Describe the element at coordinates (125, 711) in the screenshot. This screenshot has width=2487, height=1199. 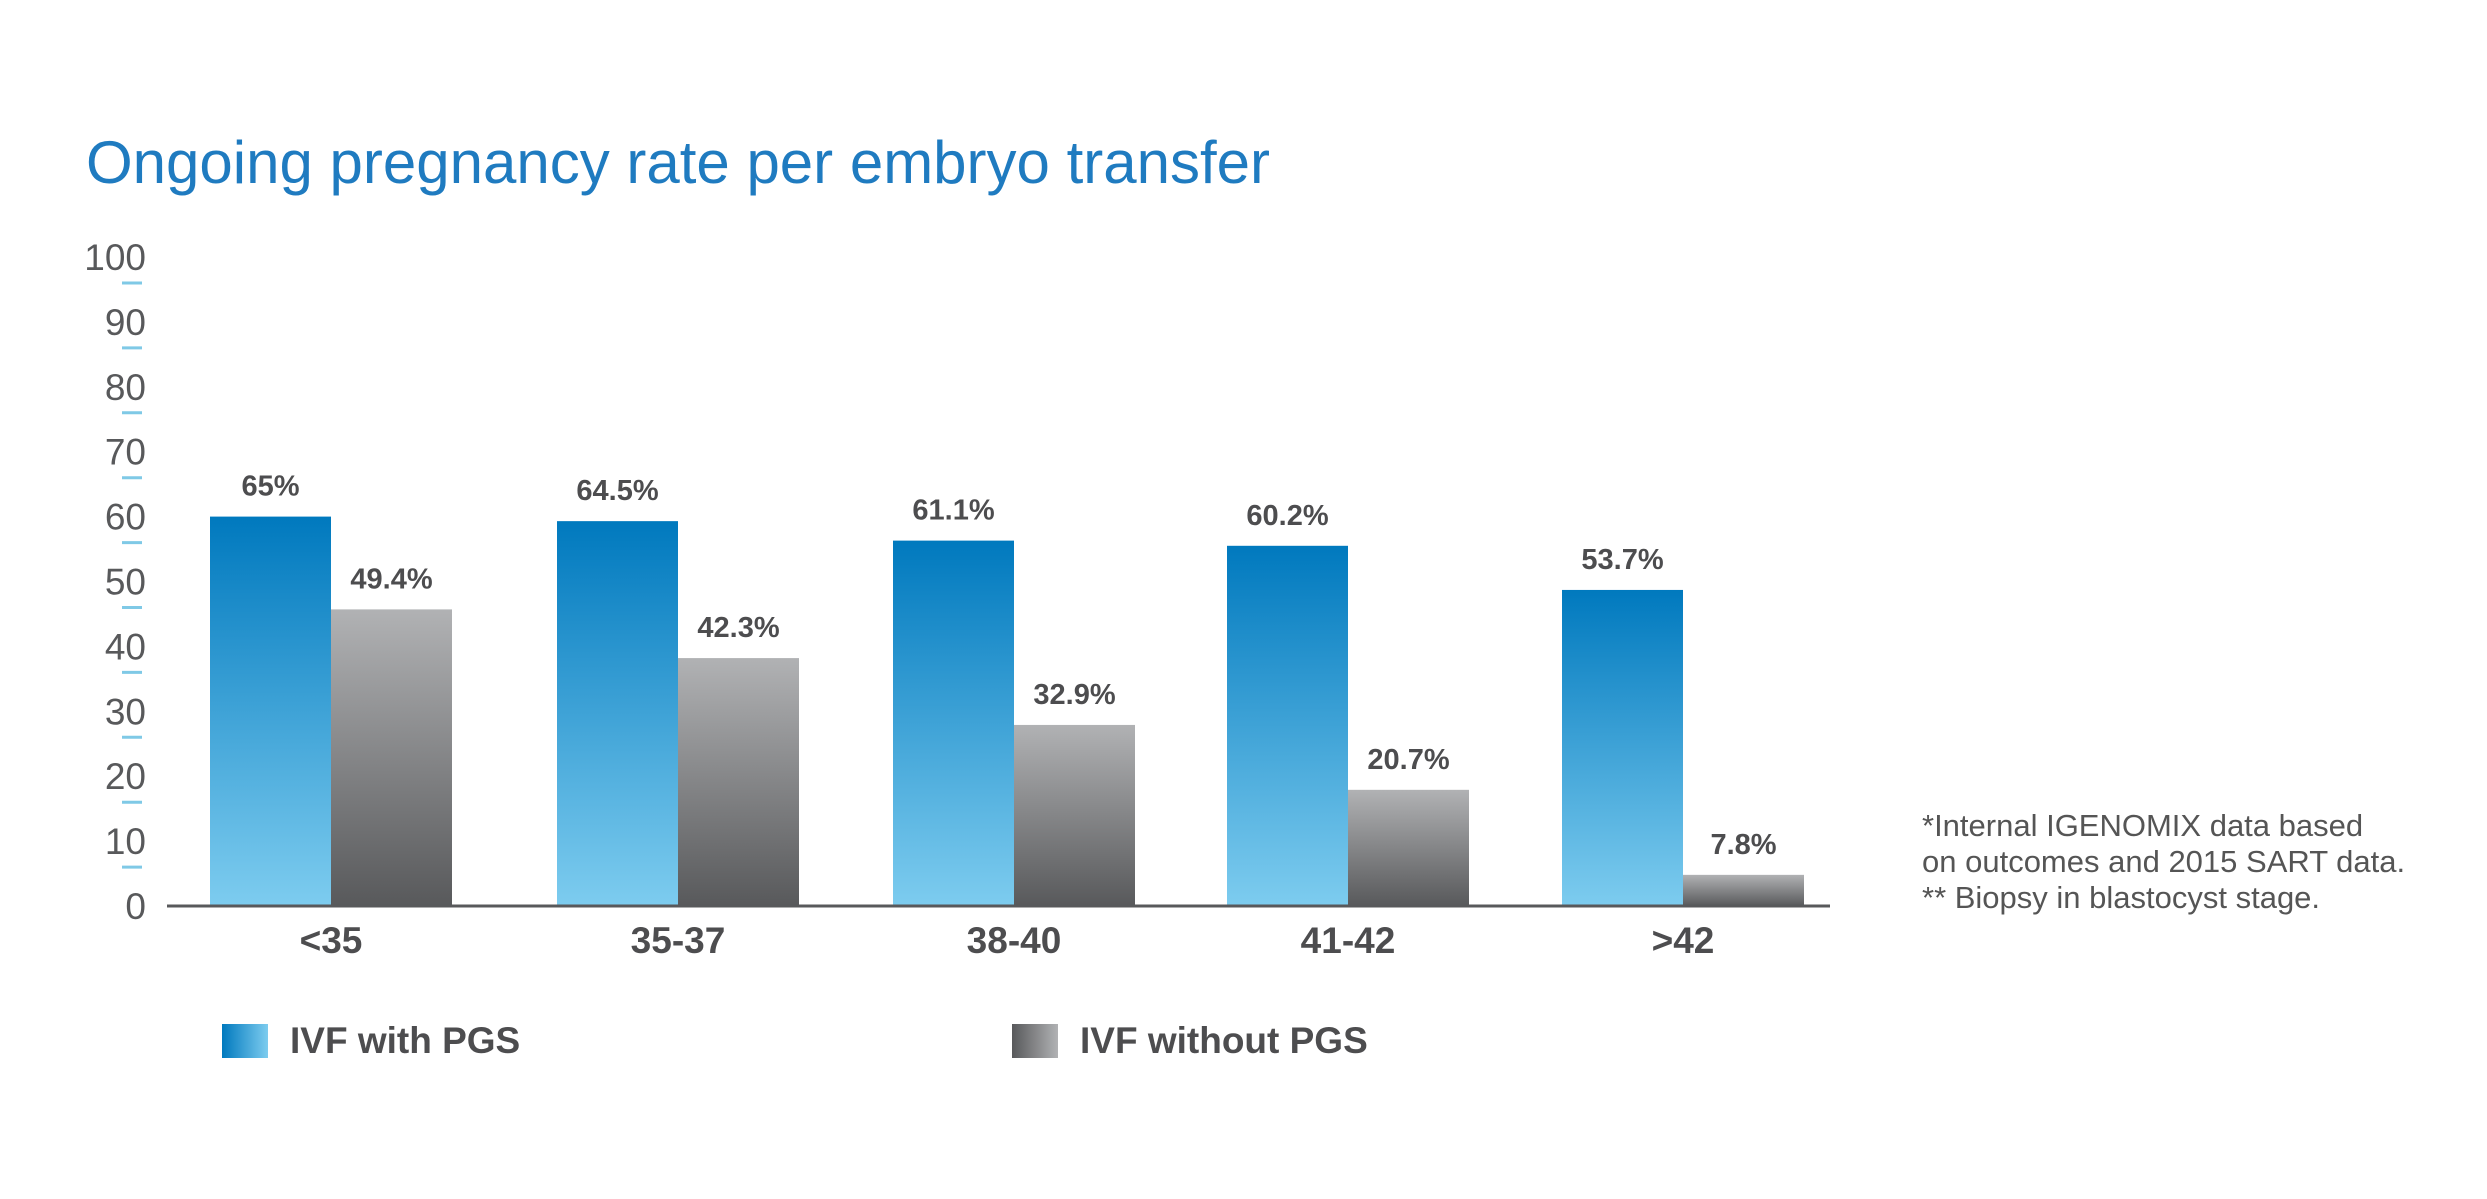
I see `y-tick-label: 30` at that location.